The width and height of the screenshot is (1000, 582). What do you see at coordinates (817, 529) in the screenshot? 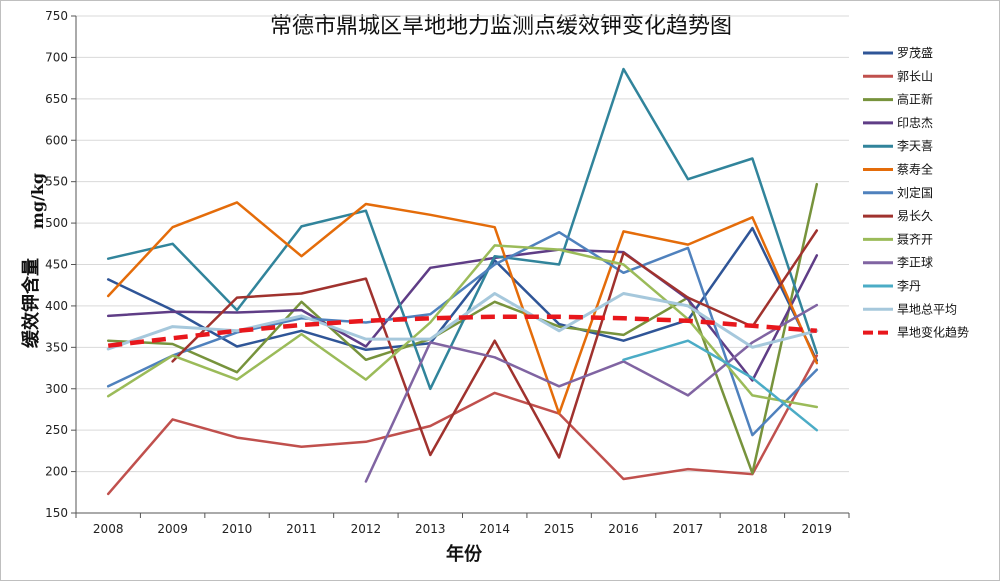
I see `x-tick-label: 2019` at bounding box center [817, 529].